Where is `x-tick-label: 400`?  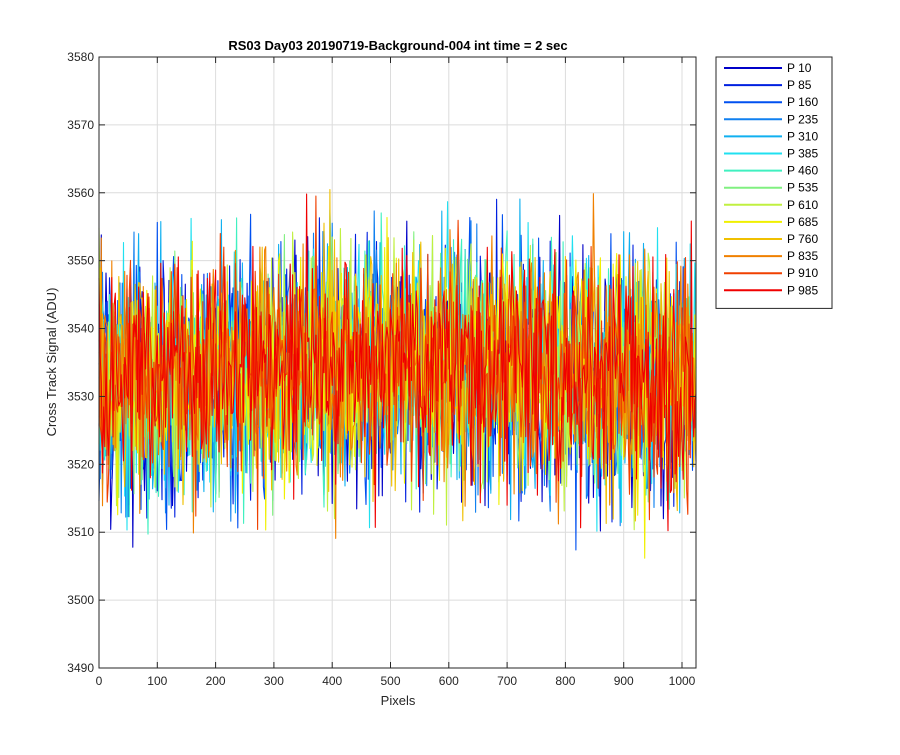 x-tick-label: 400 is located at coordinates (332, 681).